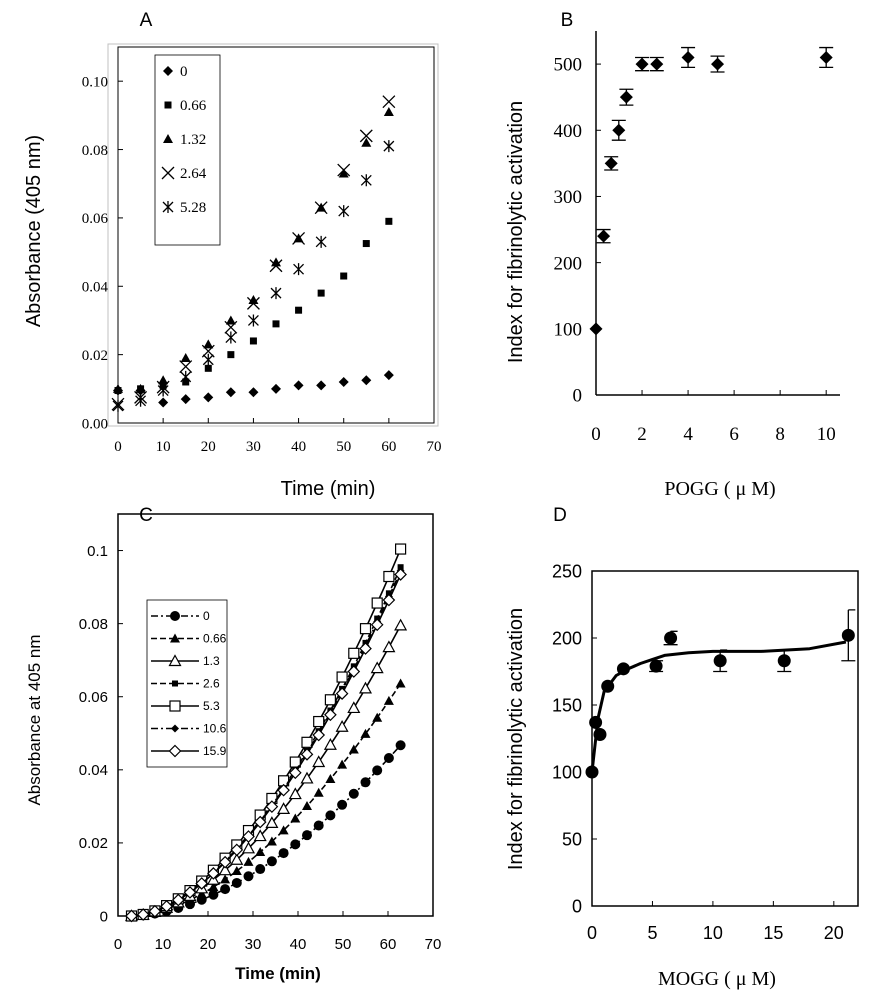  I want to click on x-tick-label-a: 50, so click(343, 447).